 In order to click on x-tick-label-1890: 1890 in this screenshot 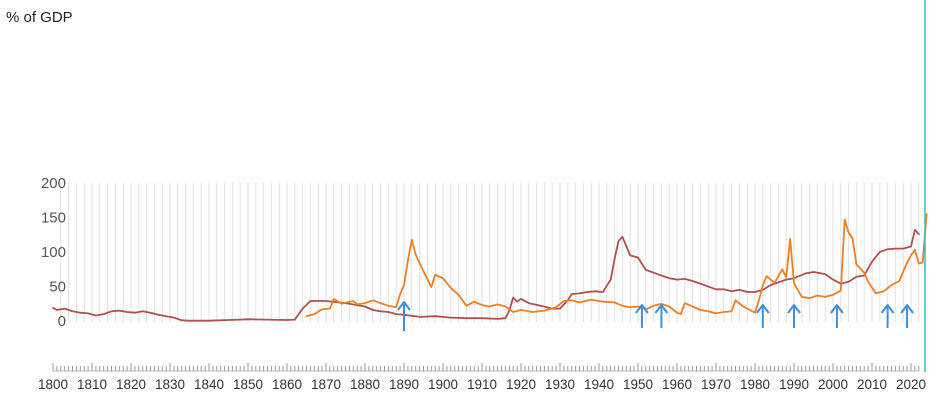, I will do `click(404, 384)`.